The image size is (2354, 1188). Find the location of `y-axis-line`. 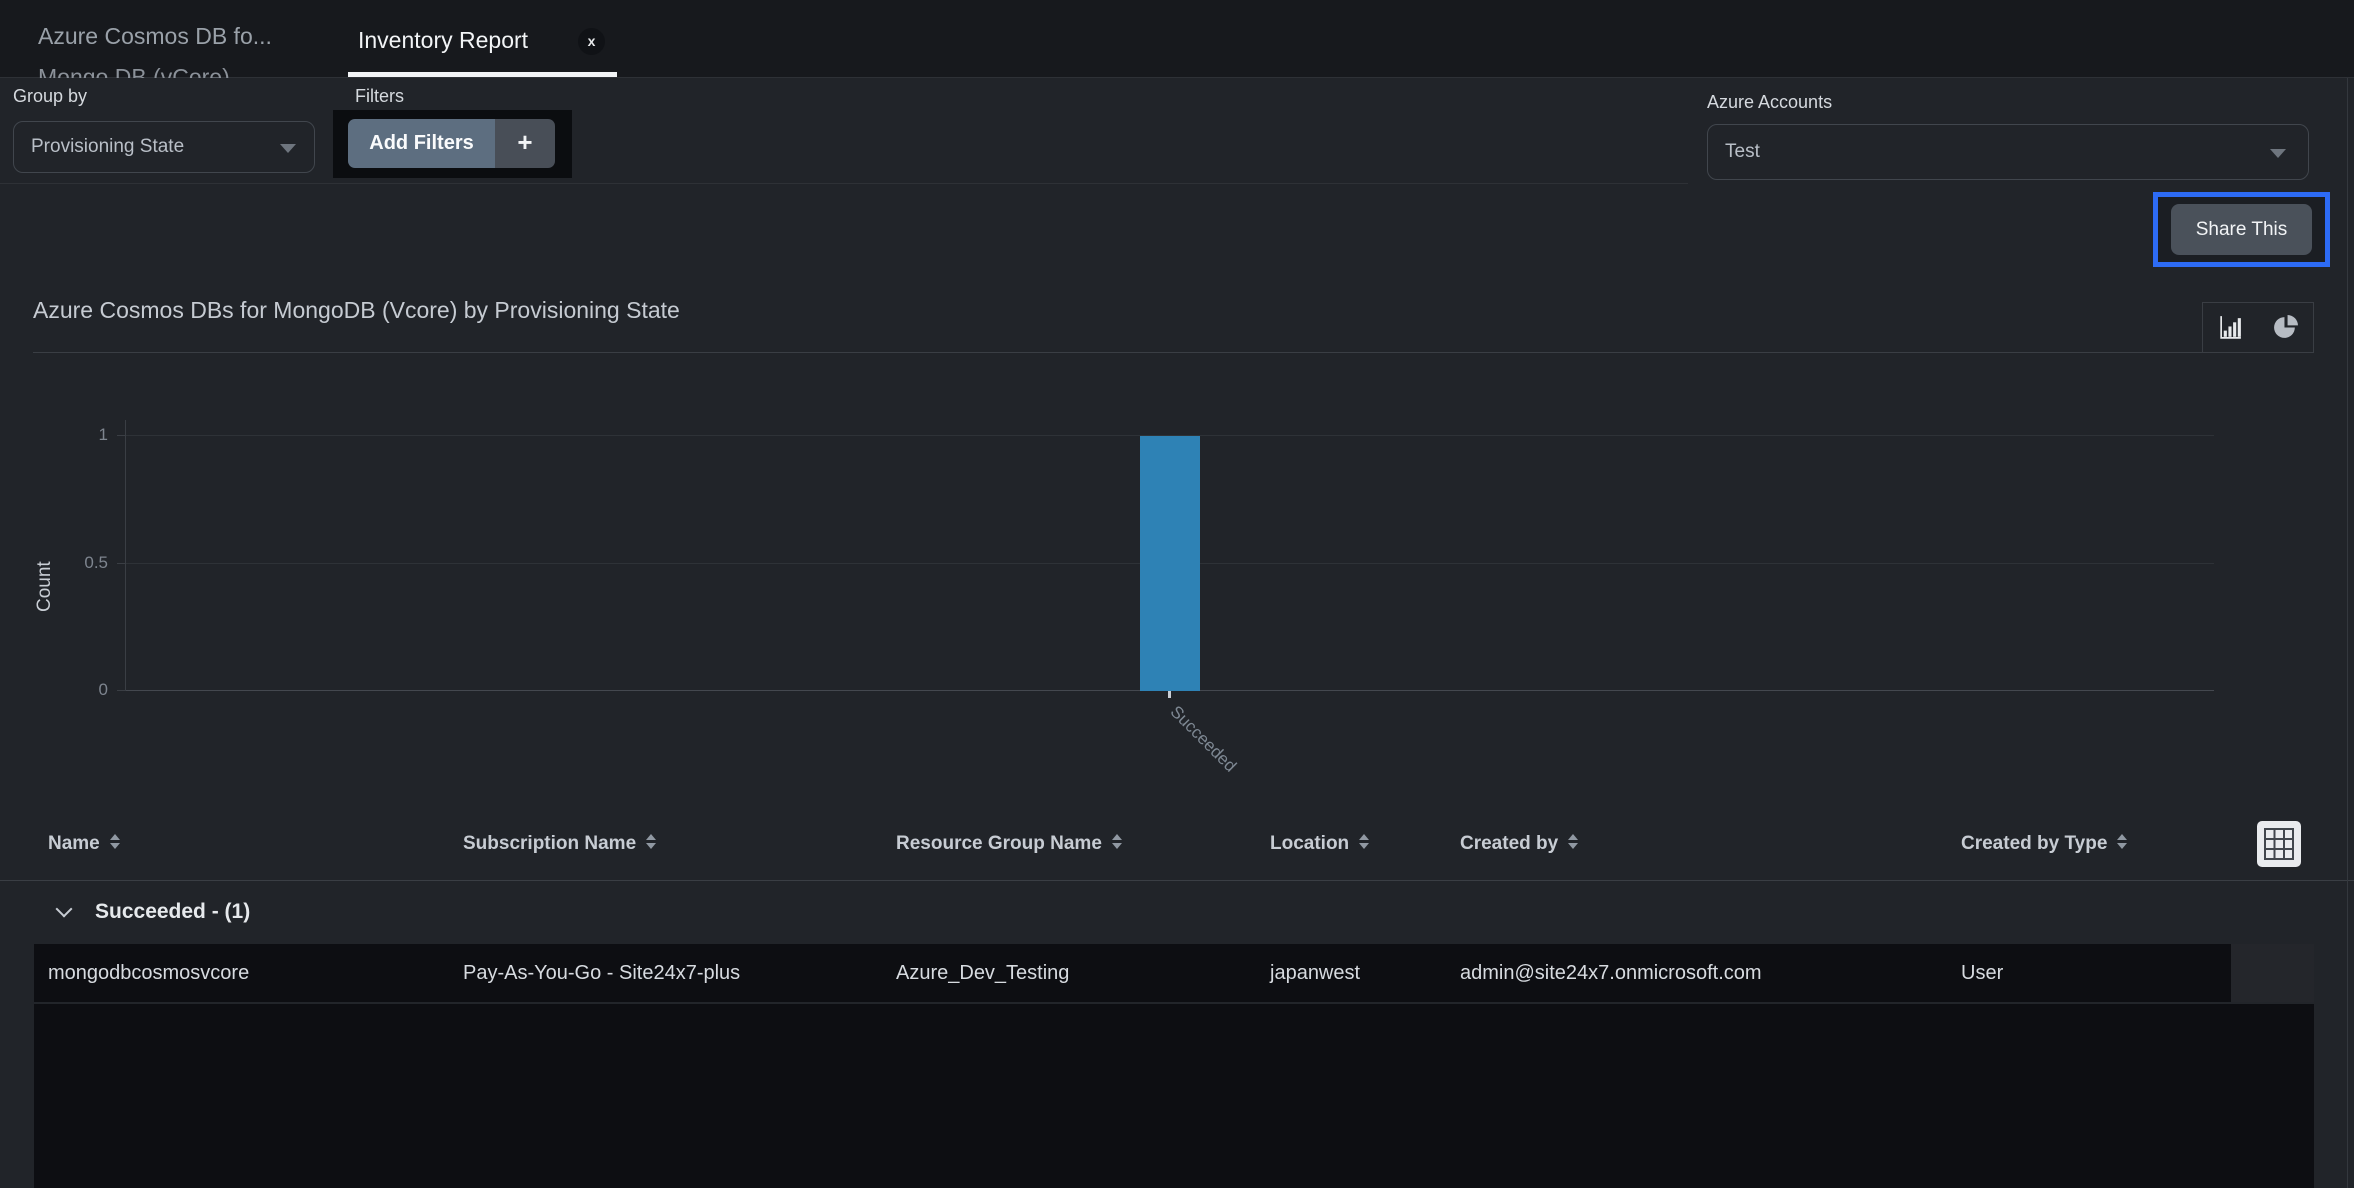

y-axis-line is located at coordinates (125, 555).